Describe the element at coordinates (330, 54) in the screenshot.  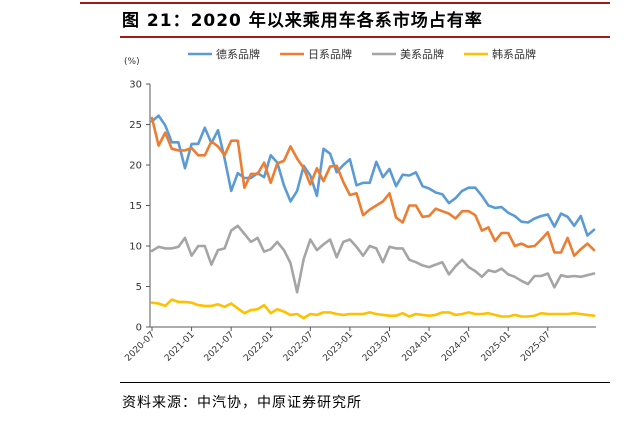
I see `legend-label-1: 日系品牌` at that location.